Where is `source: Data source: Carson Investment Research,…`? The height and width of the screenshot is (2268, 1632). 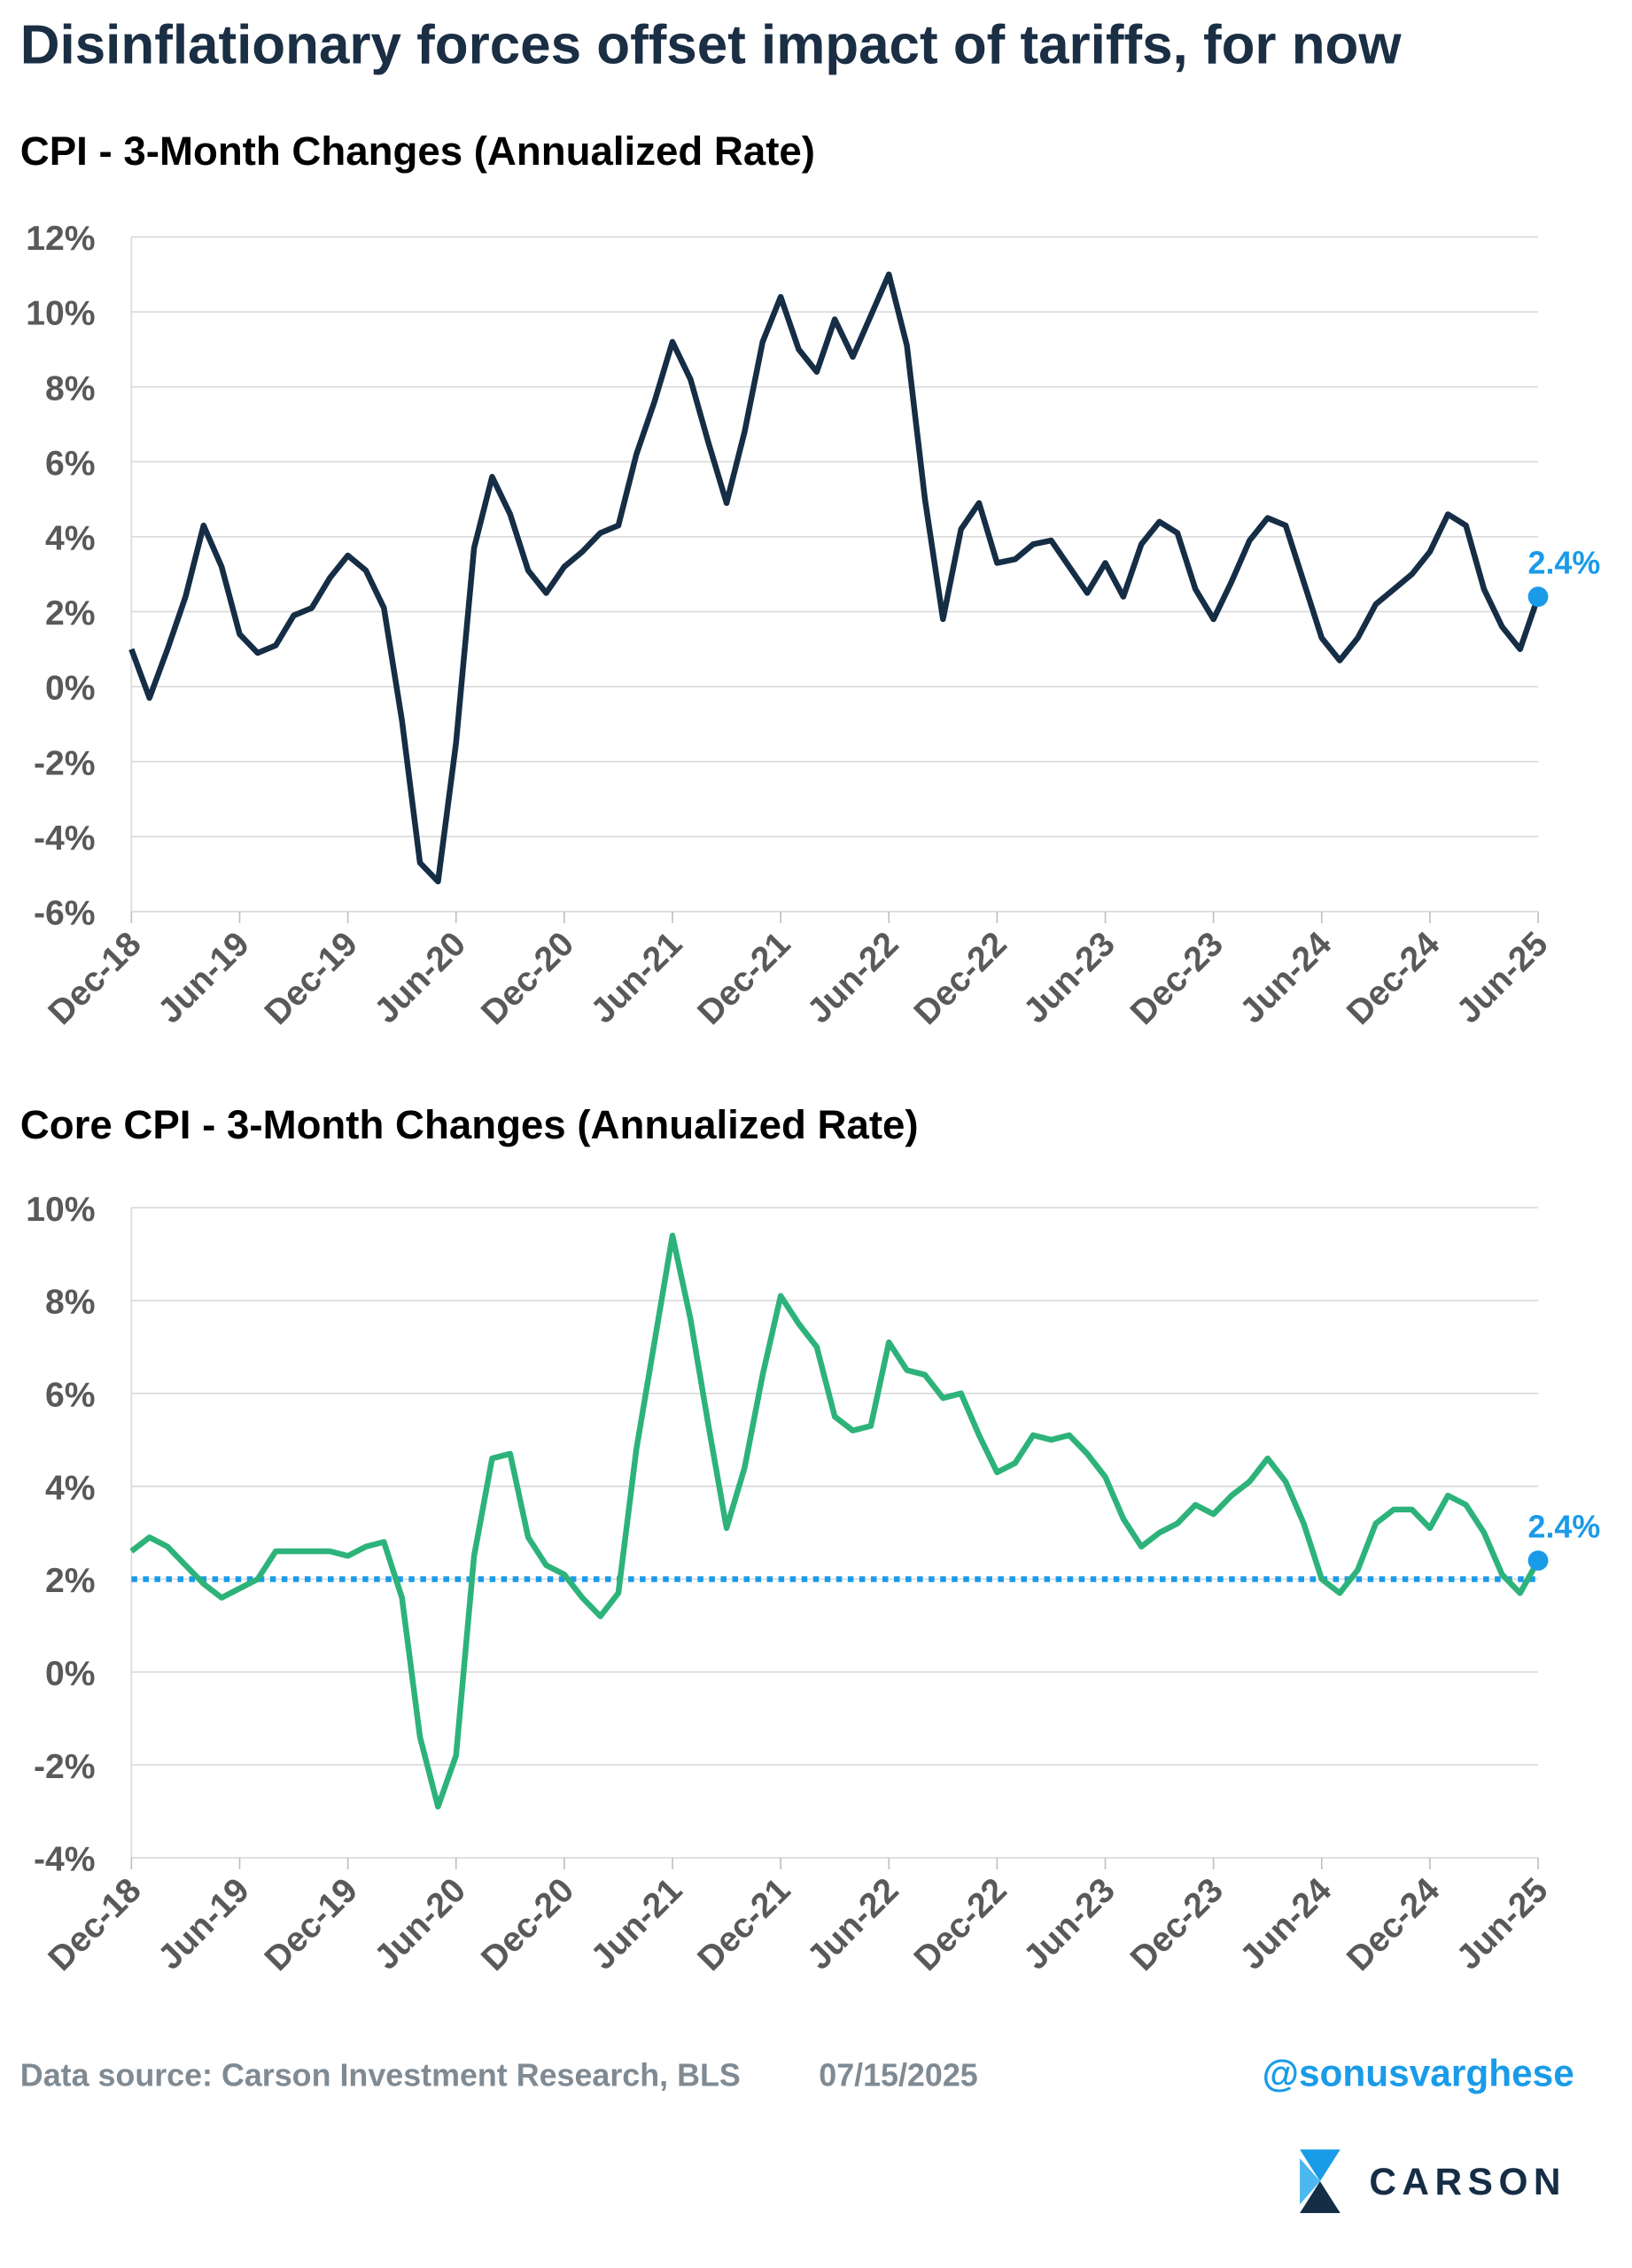
source: Data source: Carson Investment Research,… is located at coordinates (380, 2075).